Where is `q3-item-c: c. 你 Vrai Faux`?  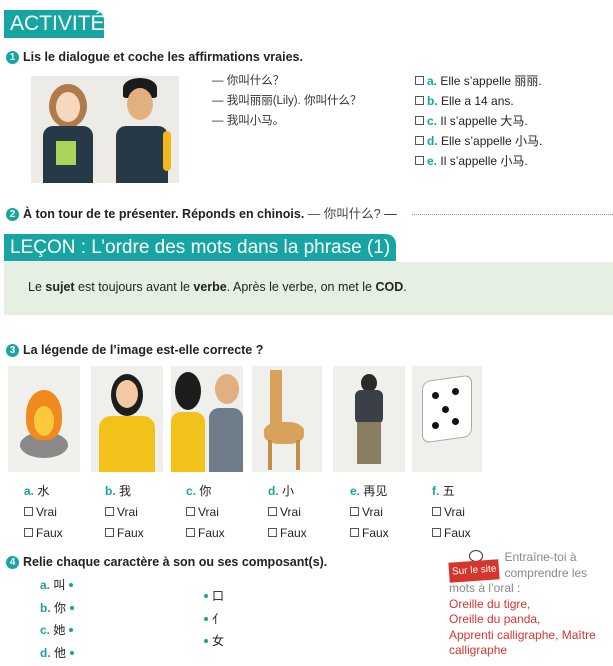
q3-item-c: c. 你 Vrai Faux is located at coordinates (205, 512).